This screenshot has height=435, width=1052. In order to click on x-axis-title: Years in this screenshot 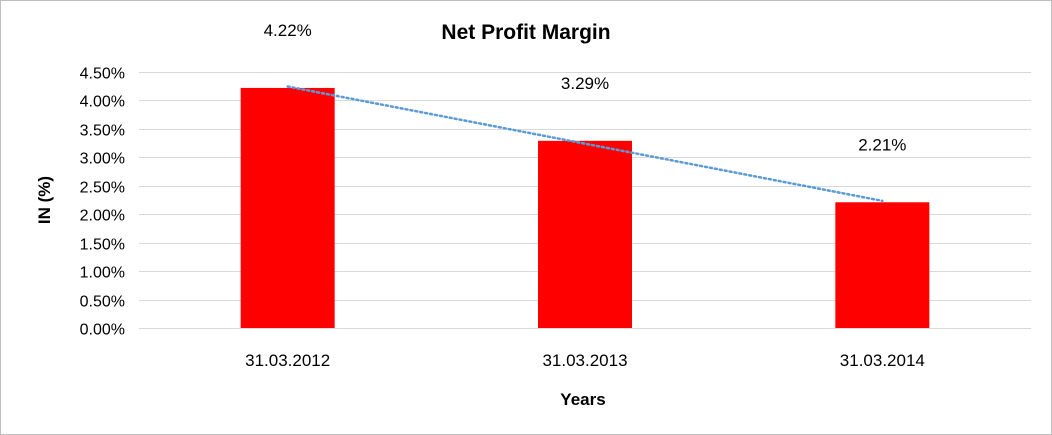, I will do `click(582, 399)`.